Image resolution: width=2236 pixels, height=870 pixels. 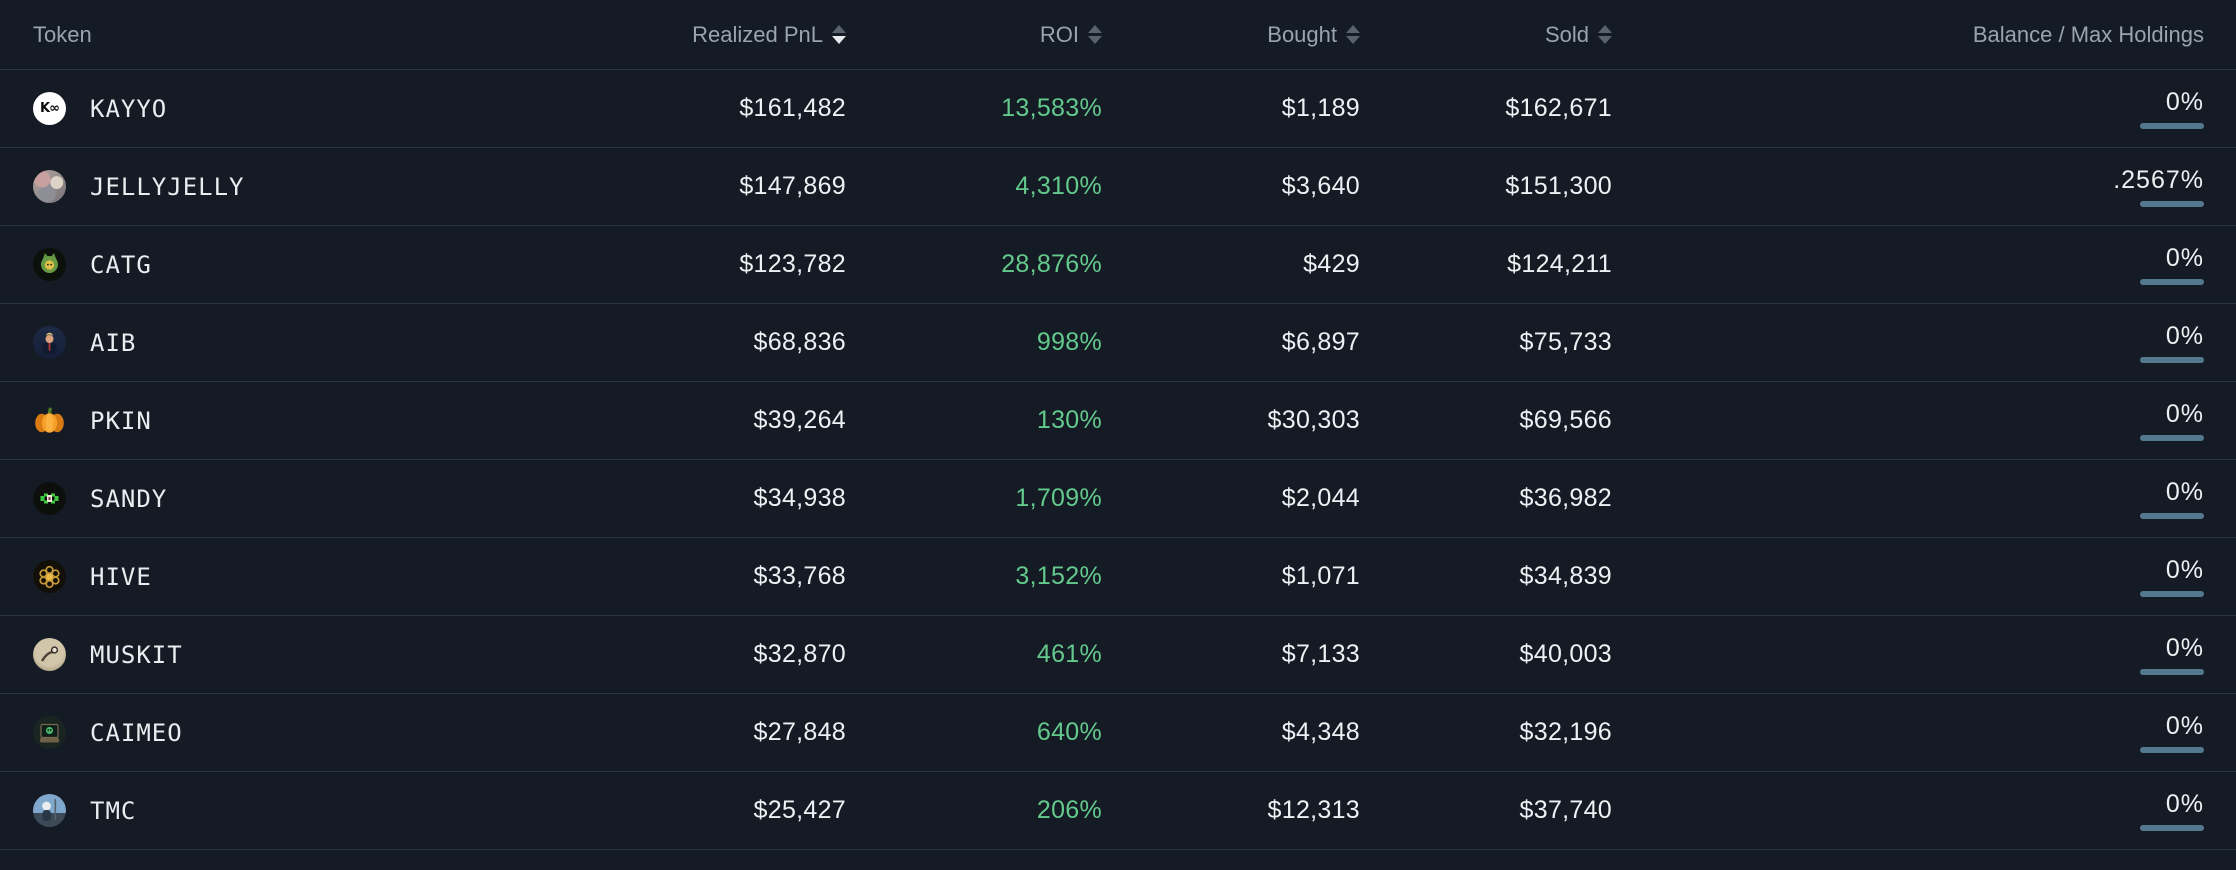 I want to click on sold-value: $32,196, so click(x=1565, y=732).